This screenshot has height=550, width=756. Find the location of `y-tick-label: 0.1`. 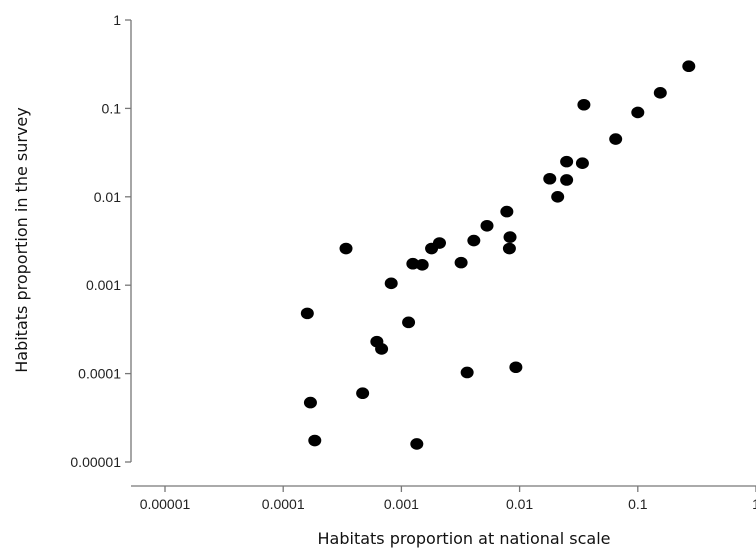

y-tick-label: 0.1 is located at coordinates (112, 108).